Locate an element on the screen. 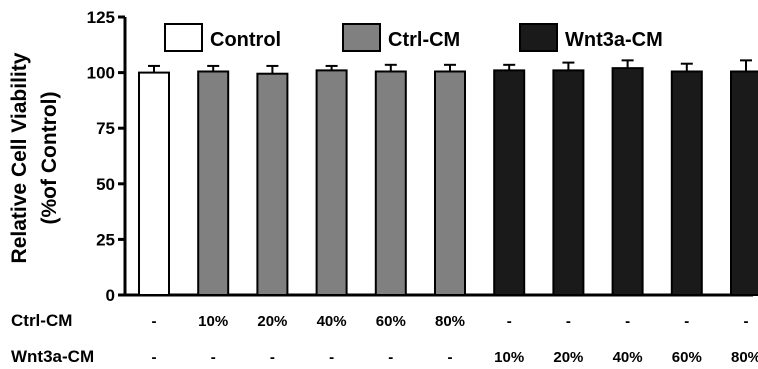  y-axis-title-line1: Relative Cell Viability is located at coordinates (19, 157).